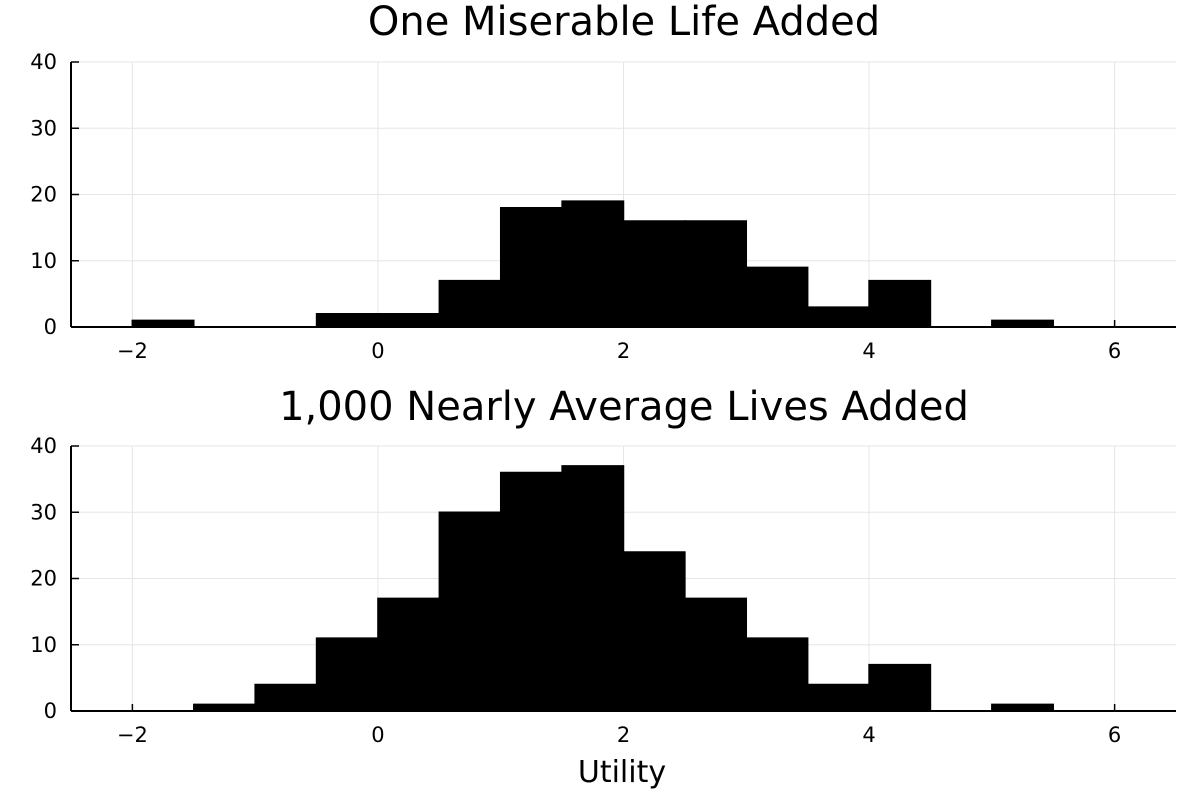 The image size is (1200, 800). I want to click on panel-title: One Miserable Life Added, so click(624, 22).